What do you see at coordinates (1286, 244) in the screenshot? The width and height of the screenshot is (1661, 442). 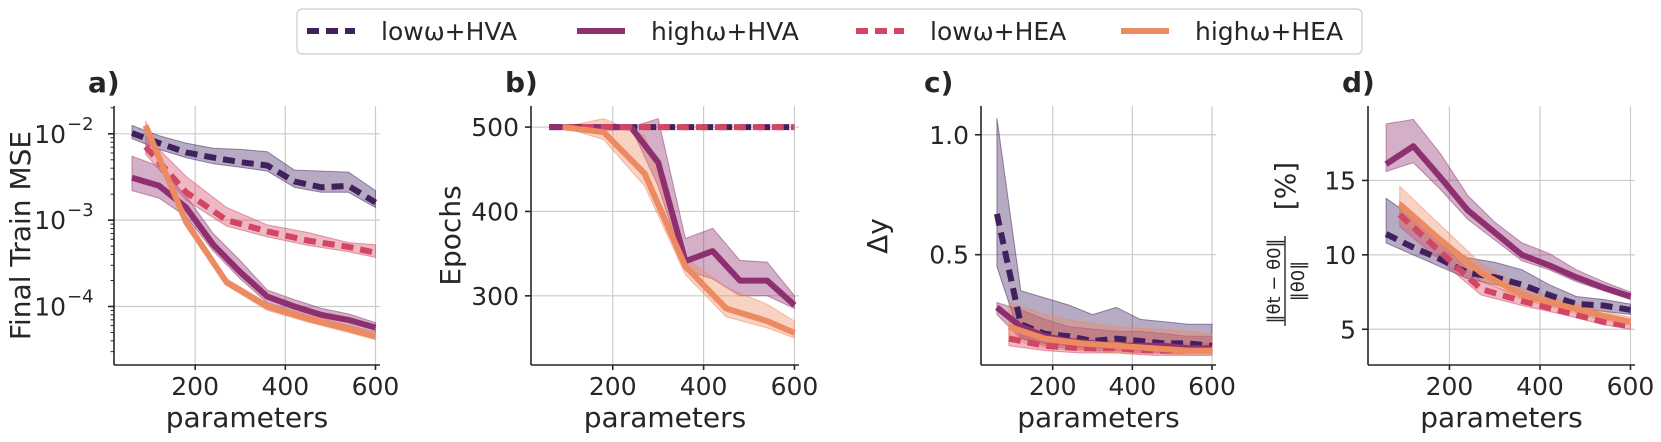 I see `y-axis-label: ‖θt − θ0‖ ‖θ0‖ [%]` at bounding box center [1286, 244].